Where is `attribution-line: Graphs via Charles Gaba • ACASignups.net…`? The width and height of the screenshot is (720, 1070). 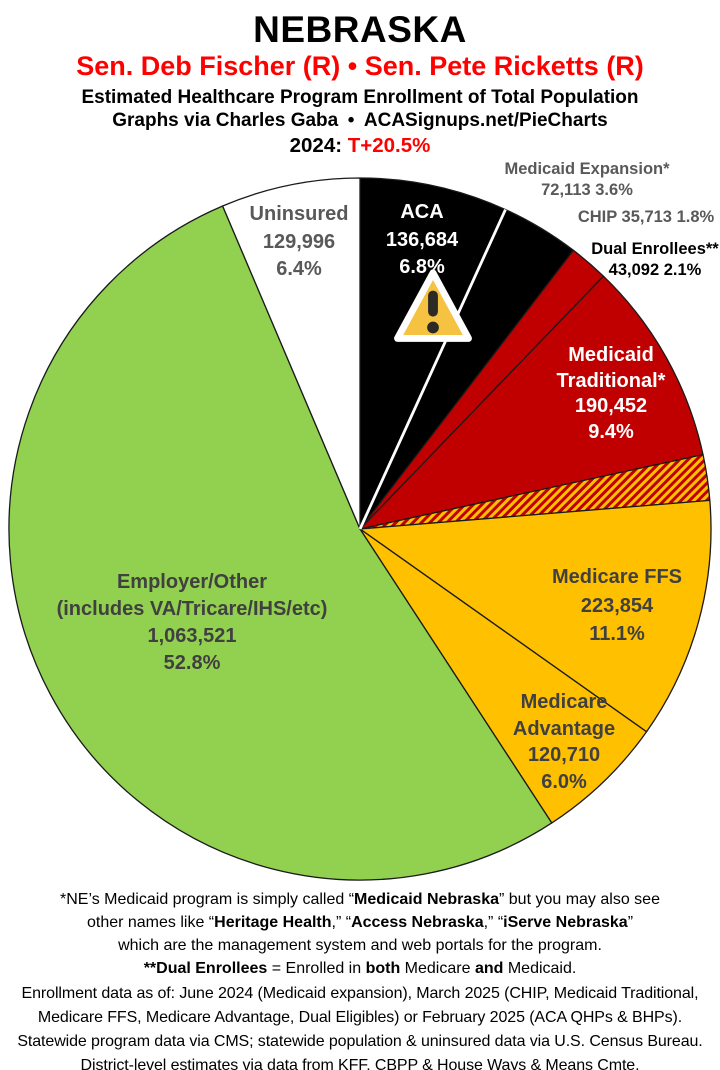
attribution-line: Graphs via Charles Gaba • ACASignups.net… is located at coordinates (360, 120).